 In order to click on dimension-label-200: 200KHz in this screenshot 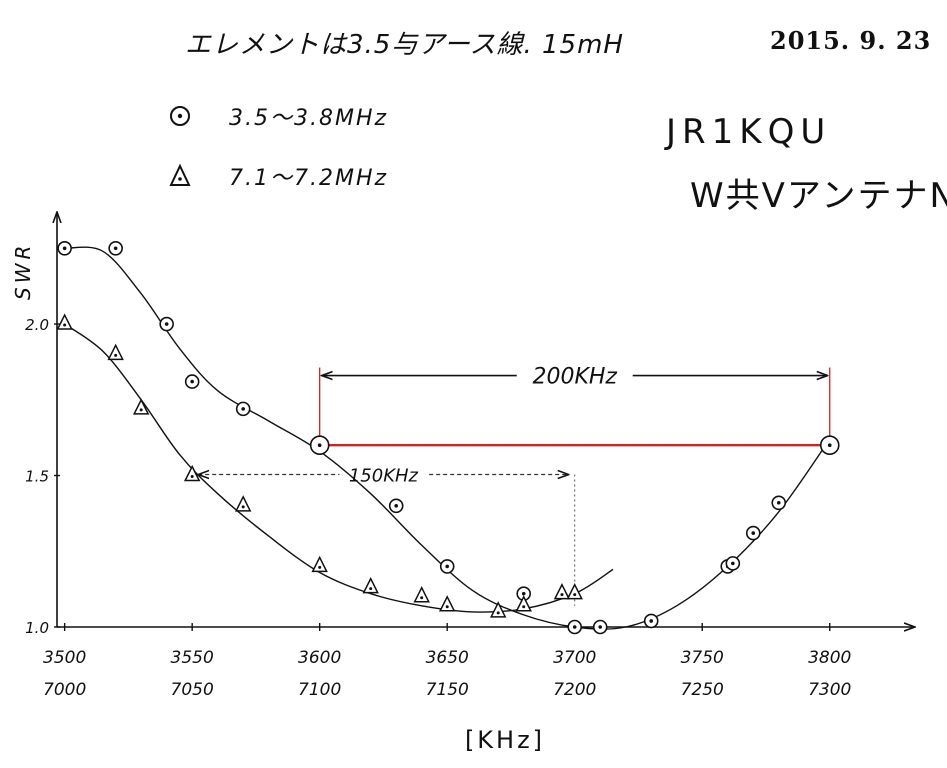, I will do `click(574, 377)`.